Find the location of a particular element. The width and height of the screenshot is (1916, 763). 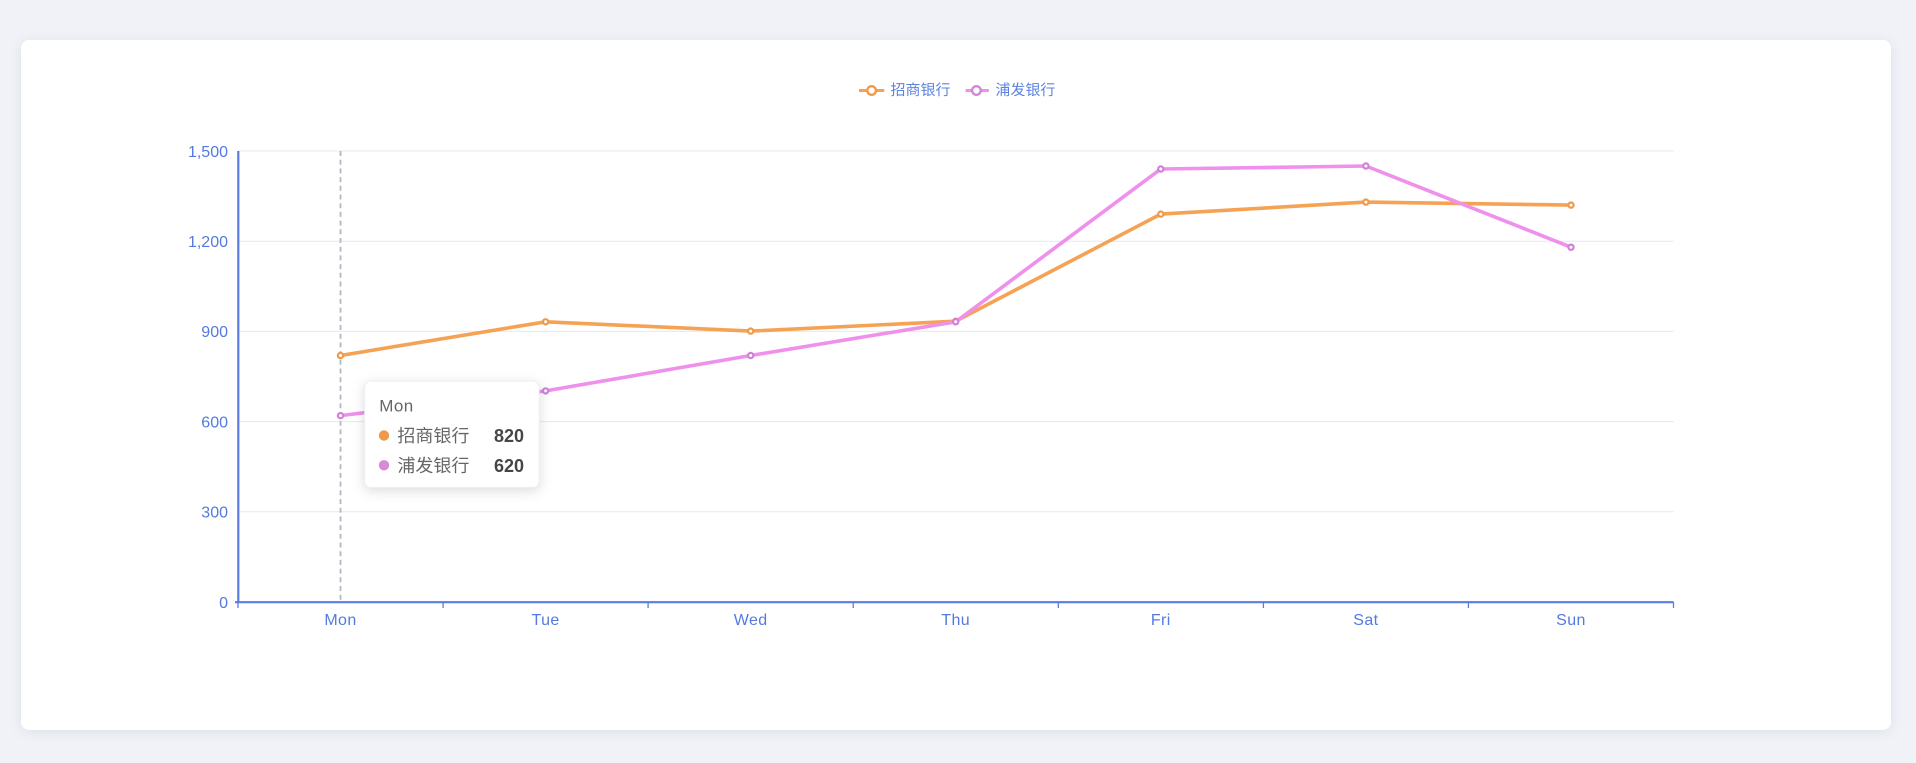

svg-text: Wed is located at coordinates (751, 620).